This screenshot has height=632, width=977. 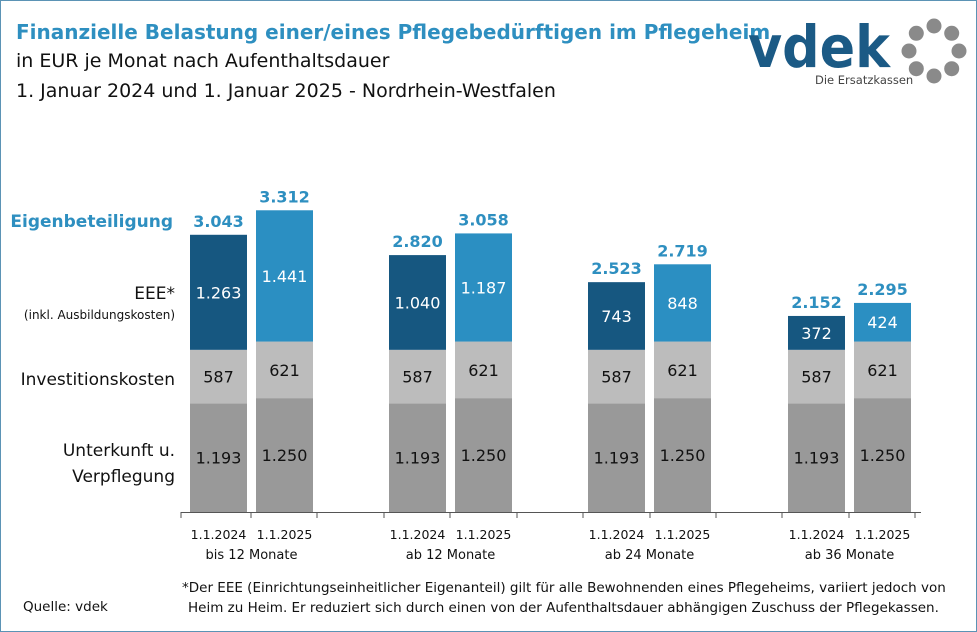 I want to click on chart-subtitle: in EUR je Monat nach Aufenthaltsdauer, so click(x=203, y=61).